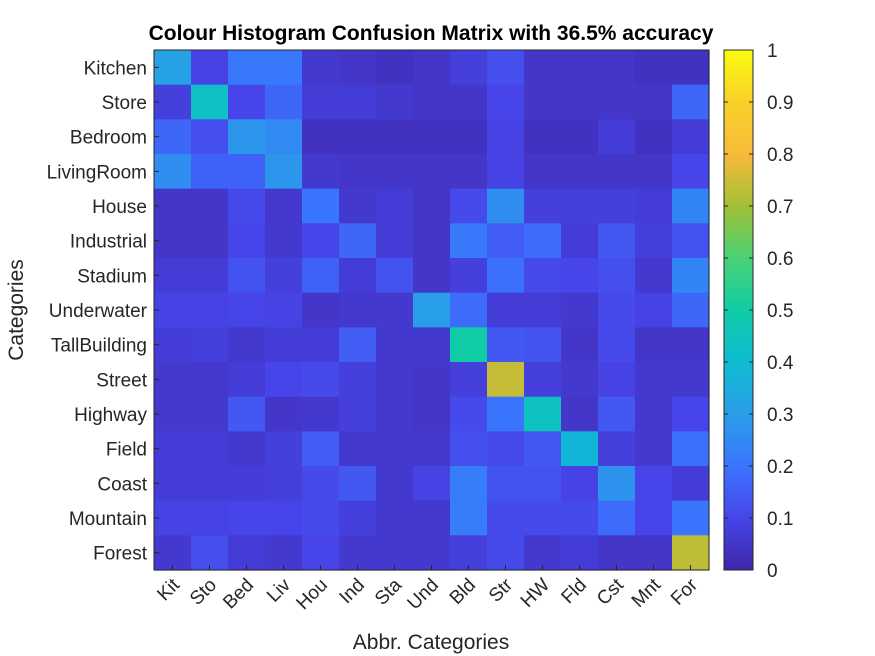  Describe the element at coordinates (431, 642) in the screenshot. I see `x-axis-label: Abbr. Categories` at that location.